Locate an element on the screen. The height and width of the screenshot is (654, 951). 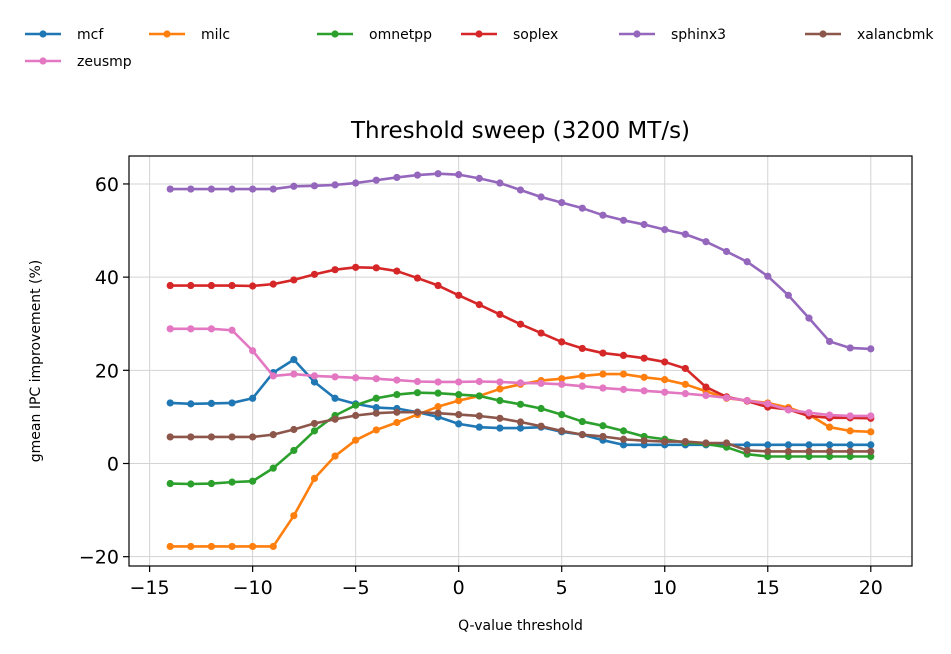
legend-item: zeusmp is located at coordinates (78, 62).